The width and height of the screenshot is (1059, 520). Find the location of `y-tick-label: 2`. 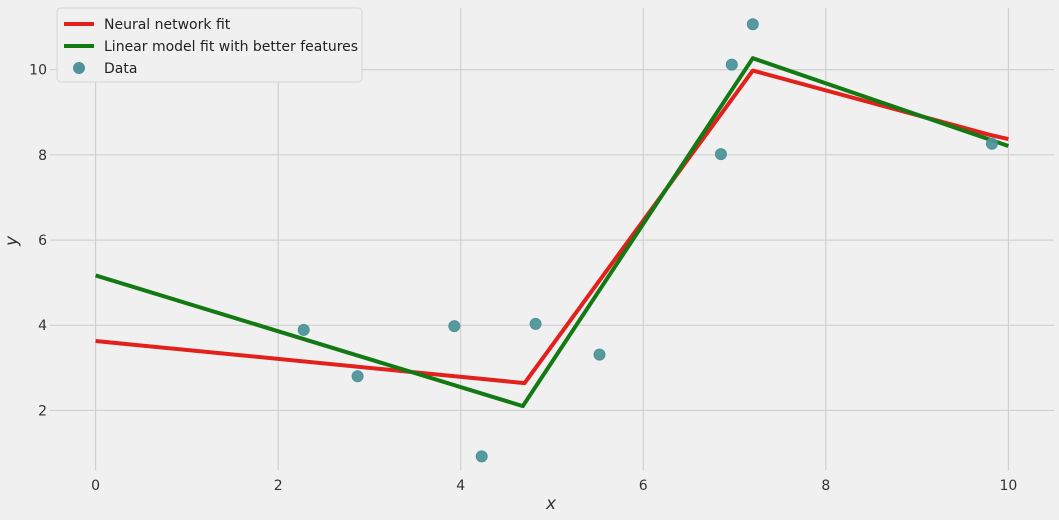

y-tick-label: 2 is located at coordinates (42, 411).